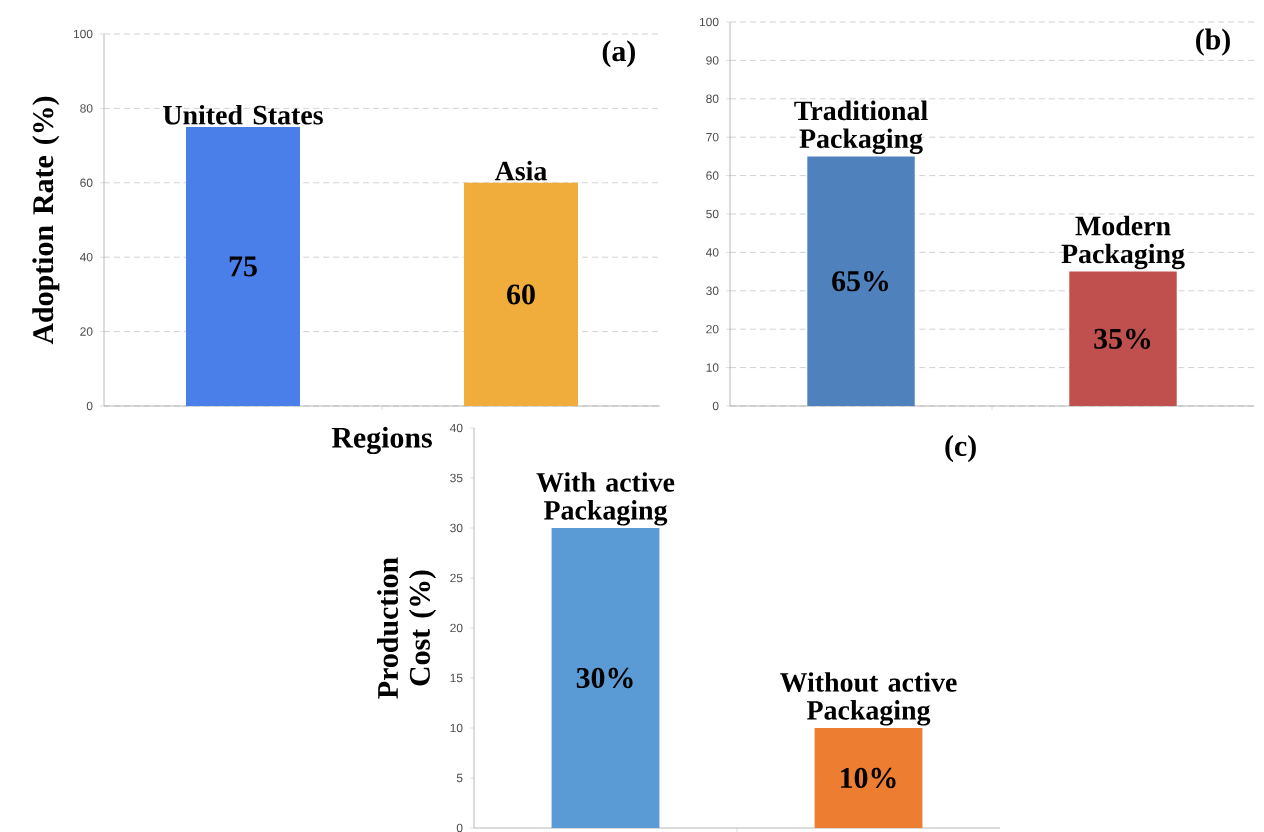 This screenshot has height=832, width=1264. What do you see at coordinates (868, 699) in the screenshot?
I see `x-tick-label: Without active Packaging` at bounding box center [868, 699].